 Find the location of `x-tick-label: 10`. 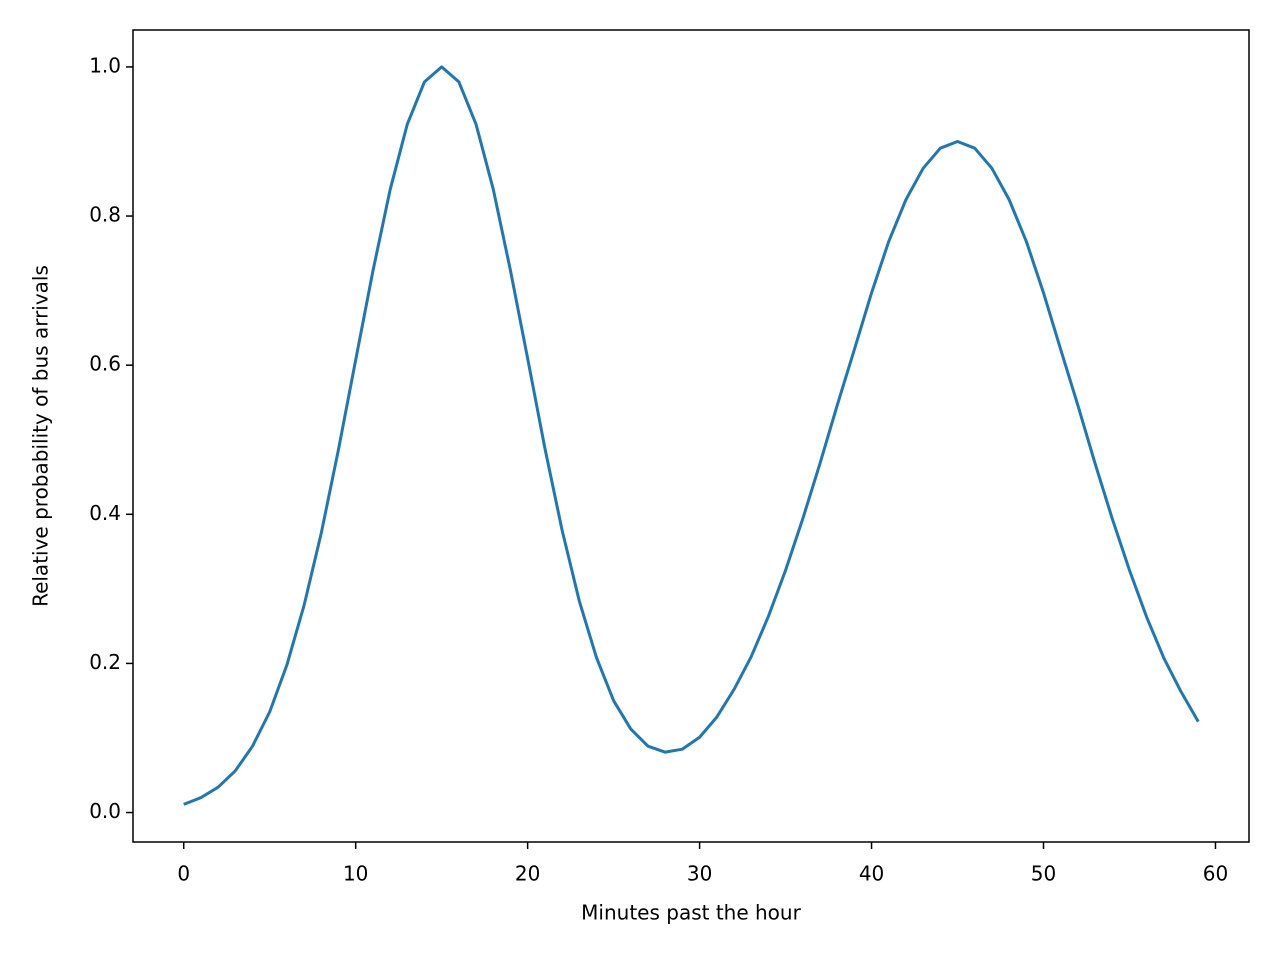

x-tick-label: 10 is located at coordinates (355, 874).